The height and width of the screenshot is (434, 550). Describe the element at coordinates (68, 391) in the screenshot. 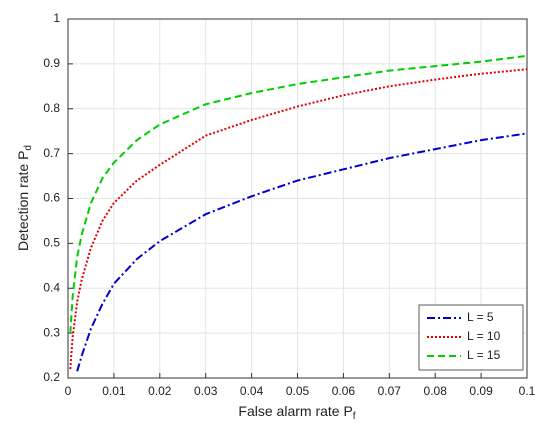

I see `x-tick-label: 0` at that location.